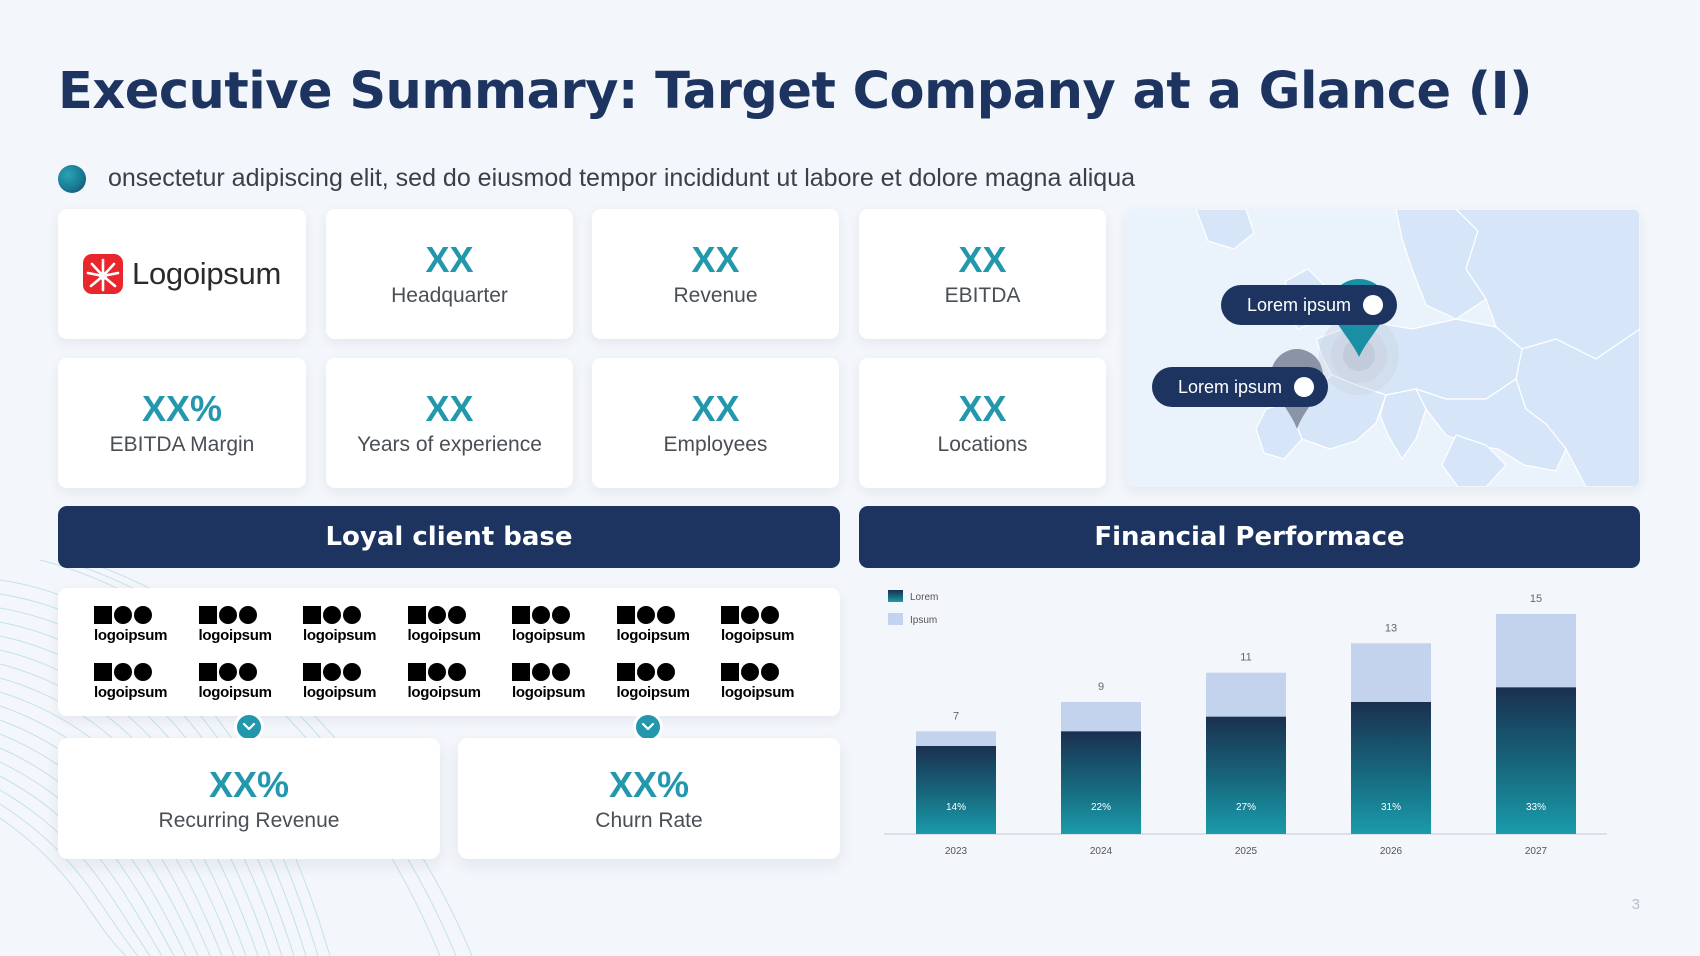 This screenshot has width=1700, height=956. Describe the element at coordinates (449, 295) in the screenshot. I see `kpi-label: Headquarter` at that location.